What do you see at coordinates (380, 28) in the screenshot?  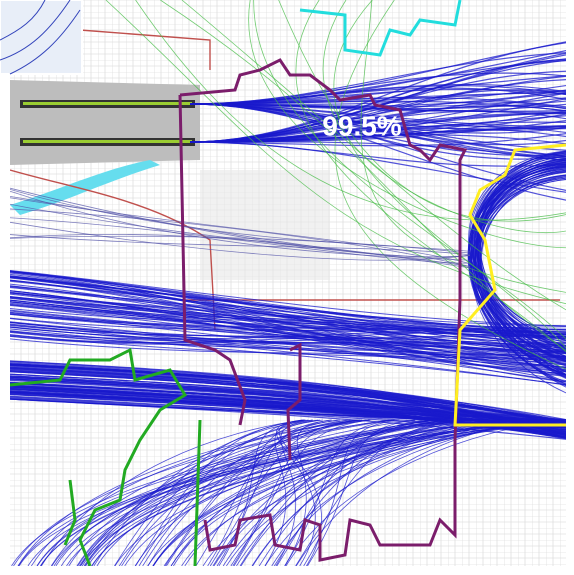 I see `boundary-cyan` at bounding box center [380, 28].